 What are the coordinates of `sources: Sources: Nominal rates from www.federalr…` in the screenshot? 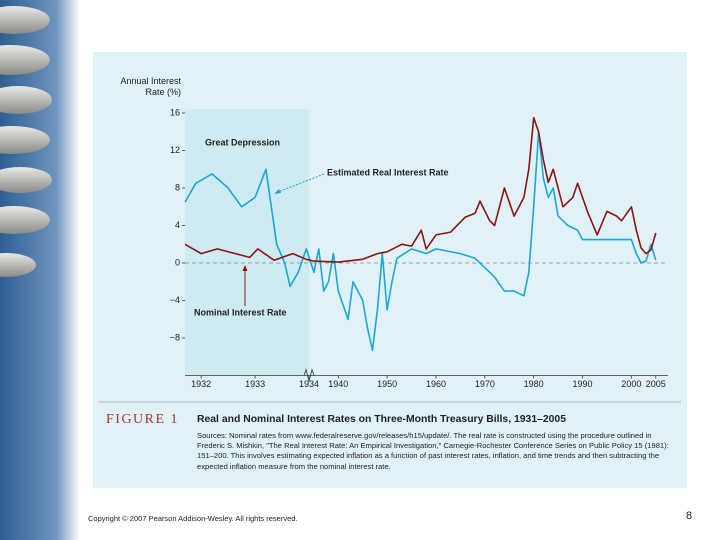 It's located at (433, 451).